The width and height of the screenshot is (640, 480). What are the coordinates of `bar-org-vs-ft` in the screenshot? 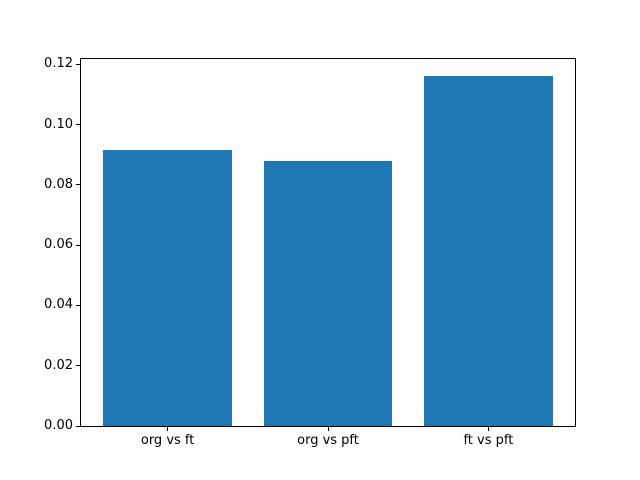 It's located at (167, 288).